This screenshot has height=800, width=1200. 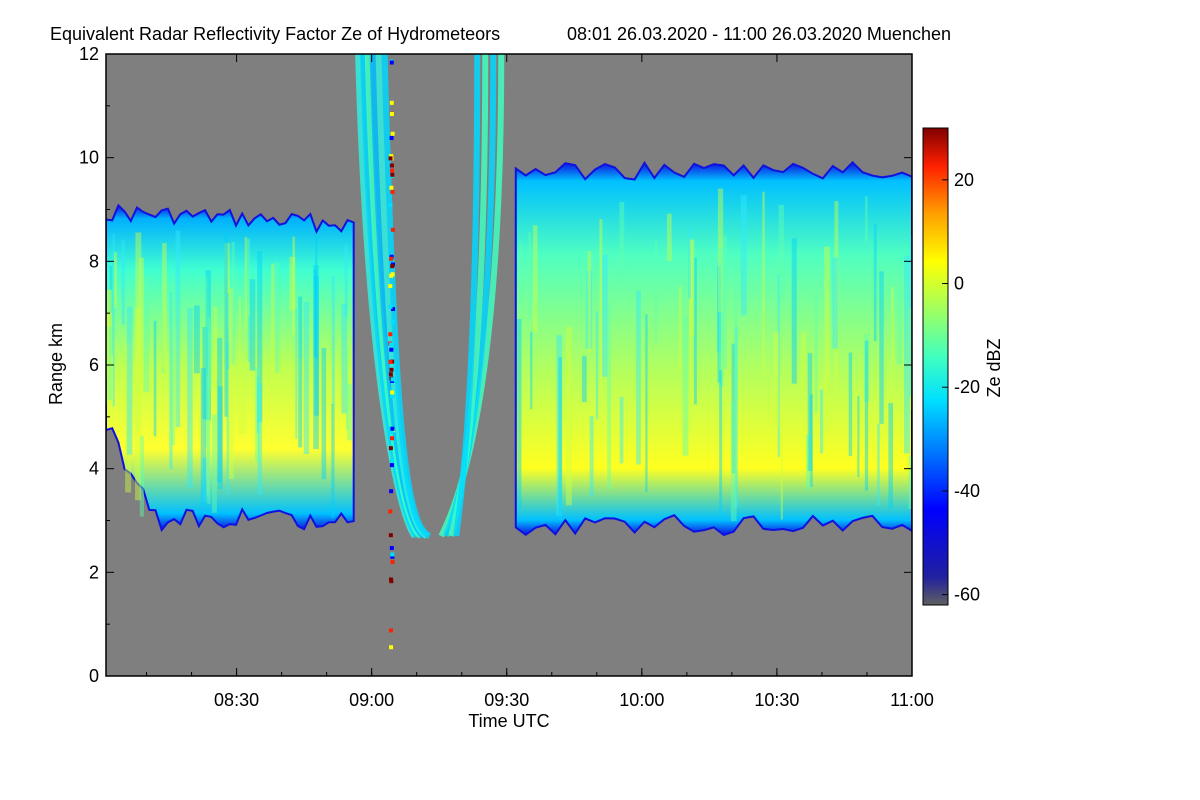 I want to click on cloud-region-fall-streaks, so click(x=430, y=352).